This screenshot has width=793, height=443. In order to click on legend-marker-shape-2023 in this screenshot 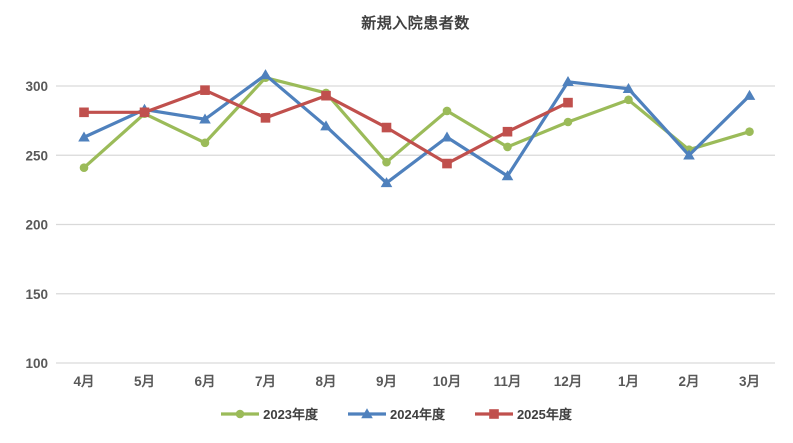, I will do `click(240, 413)`.